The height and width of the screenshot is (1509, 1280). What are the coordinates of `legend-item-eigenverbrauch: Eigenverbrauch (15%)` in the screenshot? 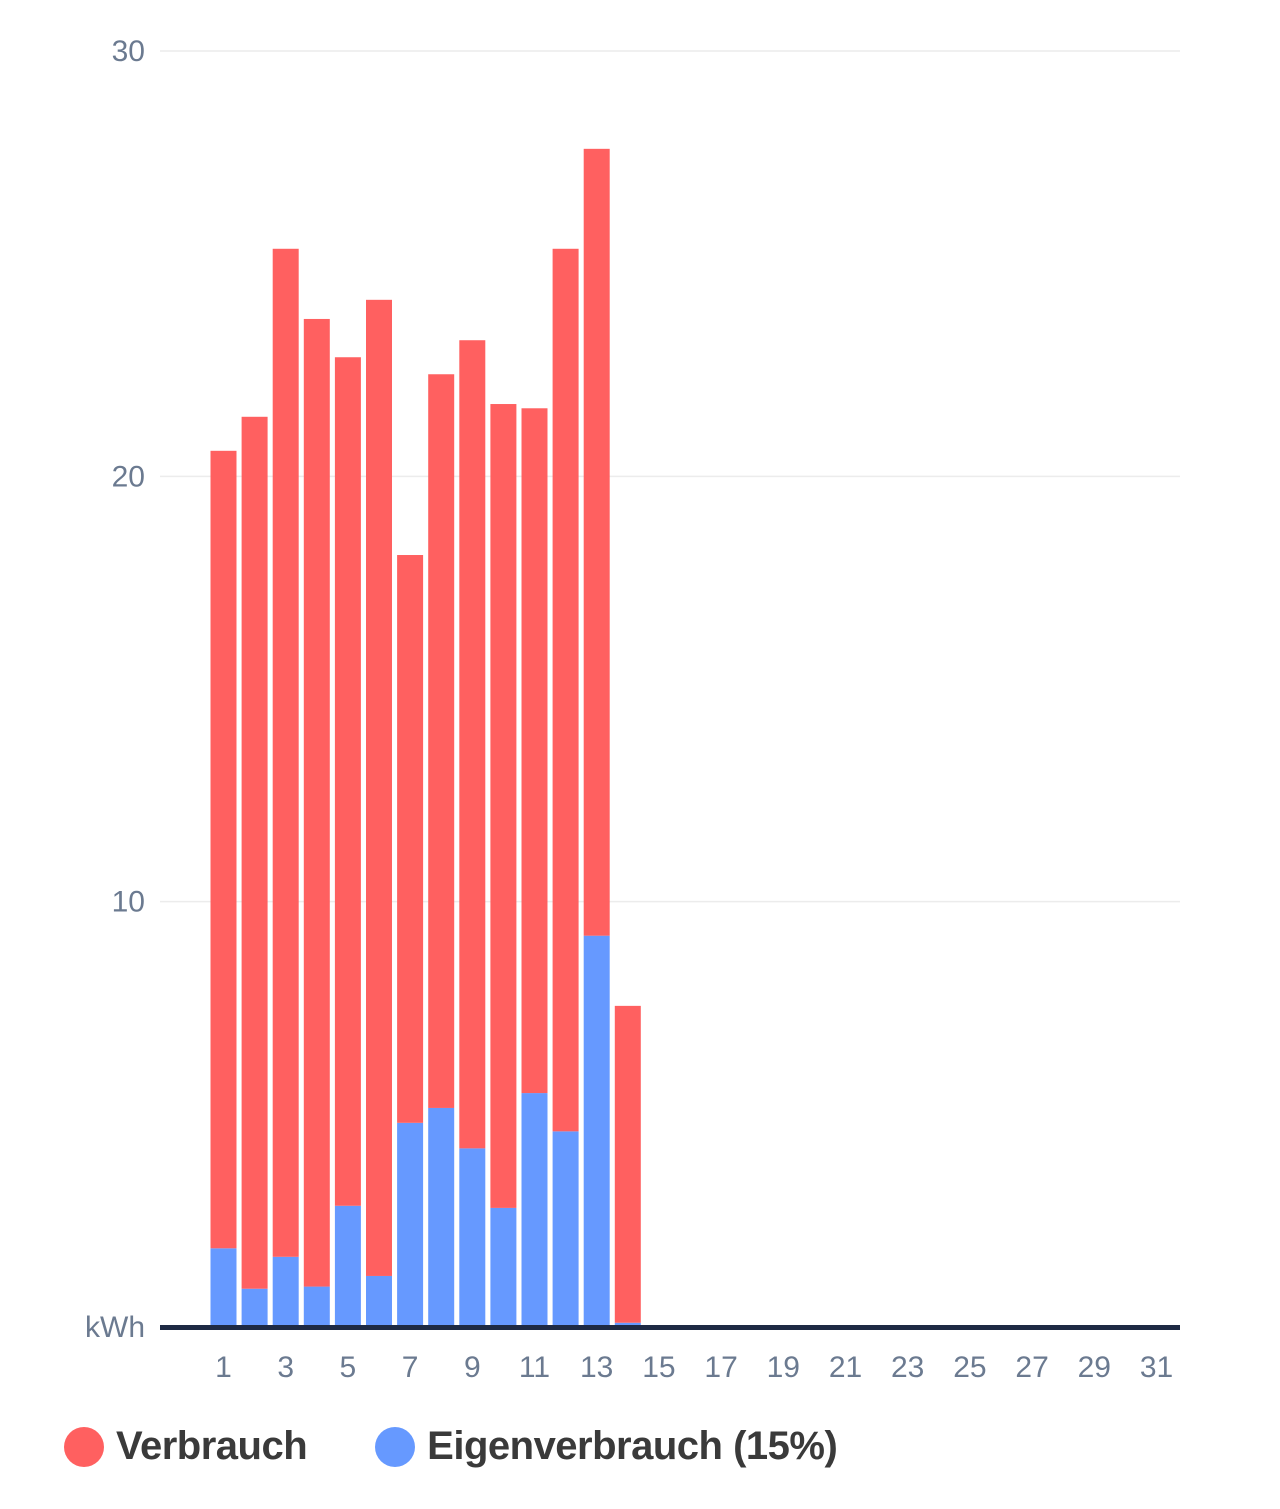 It's located at (606, 1446).